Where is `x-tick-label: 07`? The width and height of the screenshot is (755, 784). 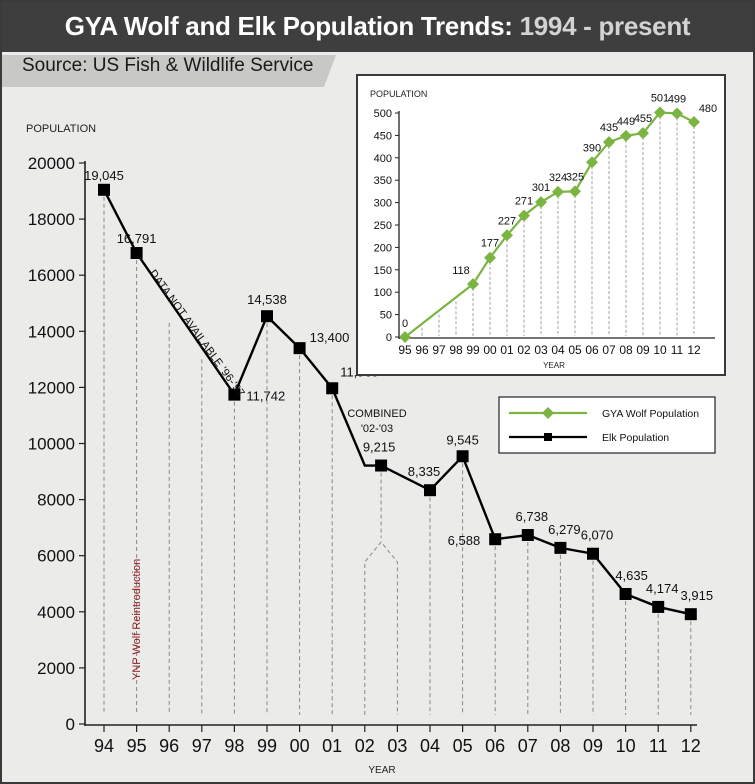
x-tick-label: 07 is located at coordinates (528, 746).